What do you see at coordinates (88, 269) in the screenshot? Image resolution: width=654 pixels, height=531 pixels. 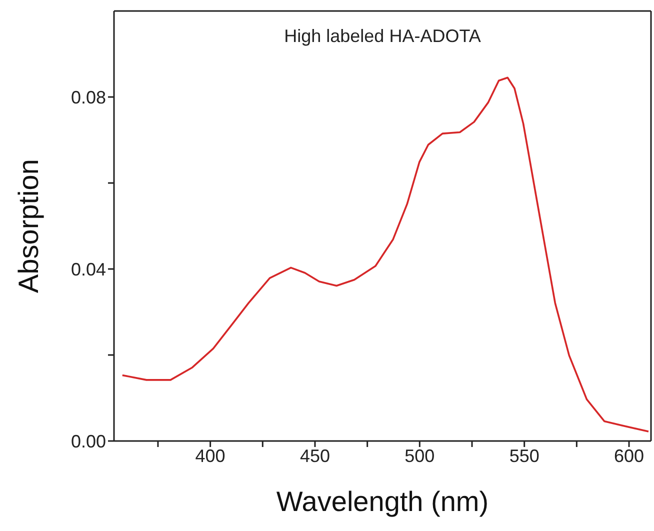 I see `y-tick-label: 0.04` at bounding box center [88, 269].